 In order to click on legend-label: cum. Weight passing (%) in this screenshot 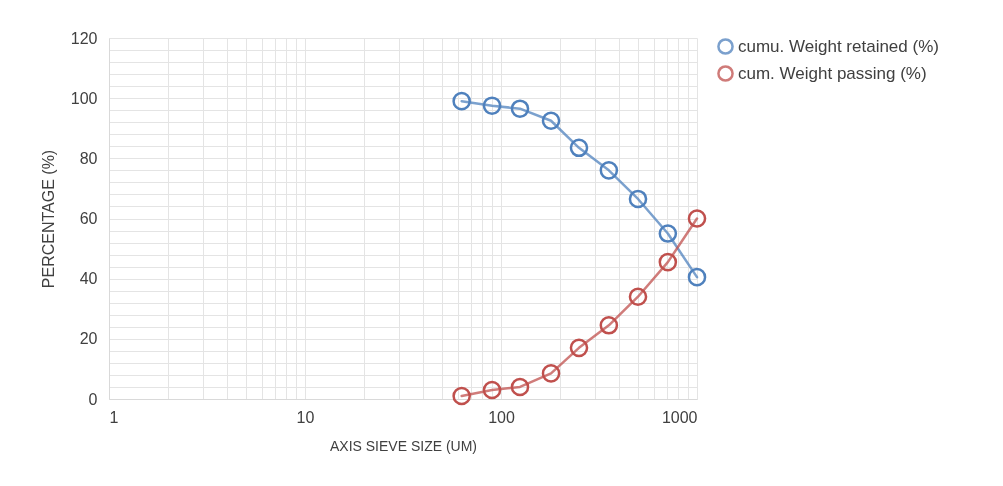, I will do `click(832, 73)`.